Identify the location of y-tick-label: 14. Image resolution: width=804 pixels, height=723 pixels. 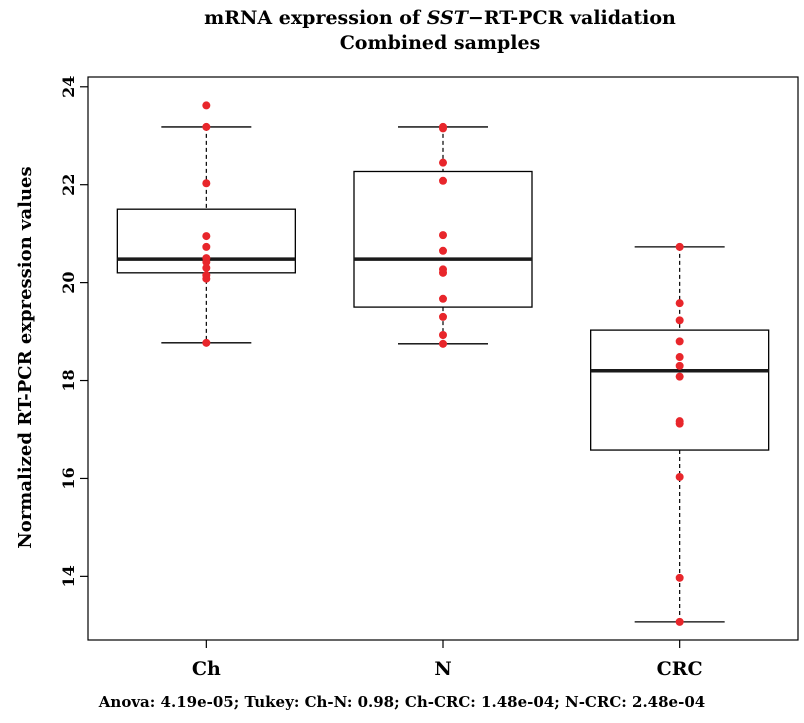
(68, 576).